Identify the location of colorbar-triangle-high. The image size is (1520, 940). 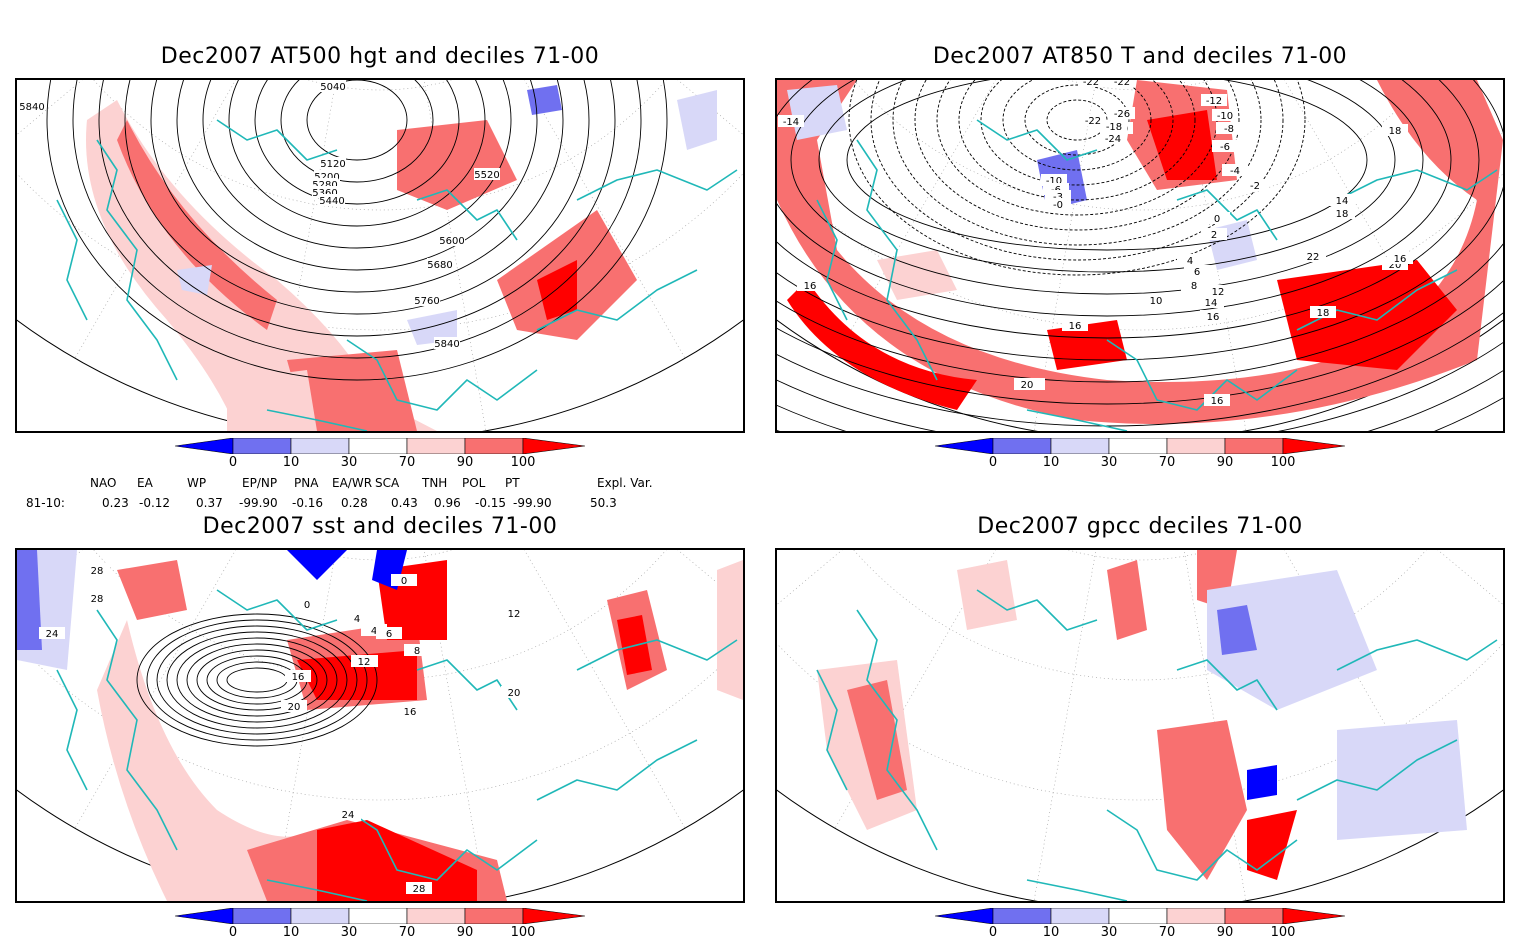
(1314, 446).